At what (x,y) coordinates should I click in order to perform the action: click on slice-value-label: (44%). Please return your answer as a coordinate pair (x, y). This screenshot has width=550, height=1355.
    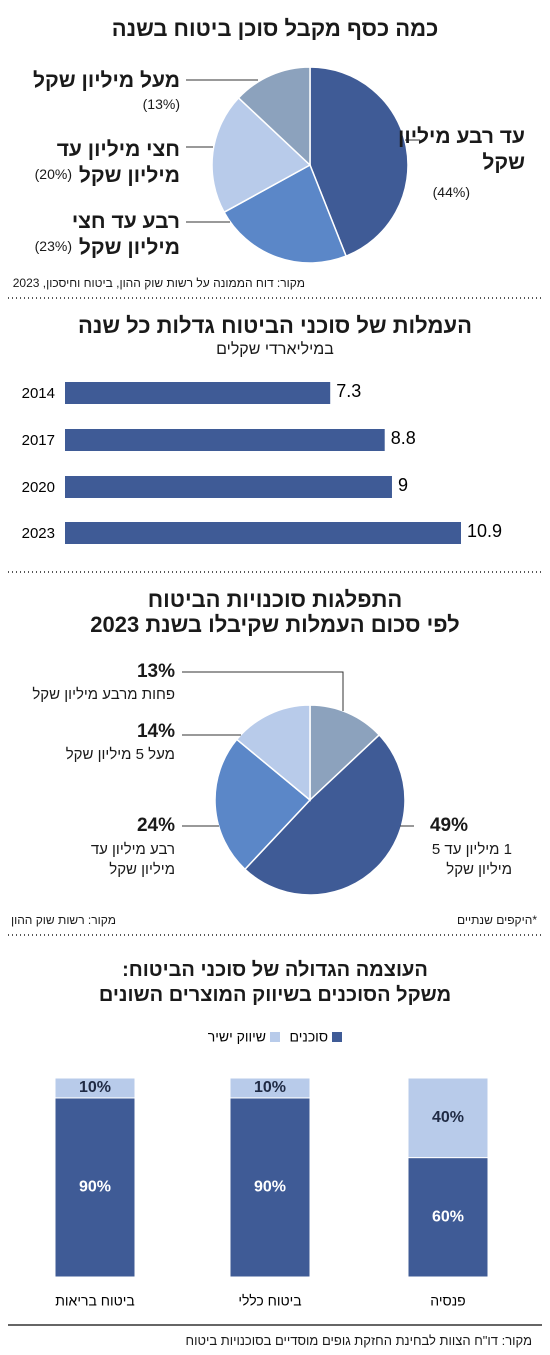
    Looking at the image, I should click on (451, 192).